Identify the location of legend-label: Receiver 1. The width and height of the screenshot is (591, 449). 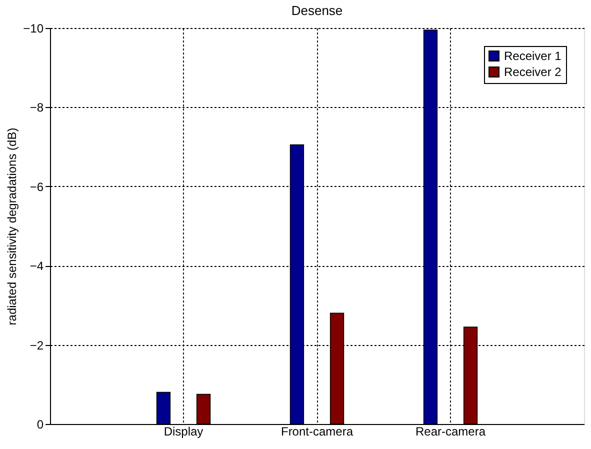
(533, 56).